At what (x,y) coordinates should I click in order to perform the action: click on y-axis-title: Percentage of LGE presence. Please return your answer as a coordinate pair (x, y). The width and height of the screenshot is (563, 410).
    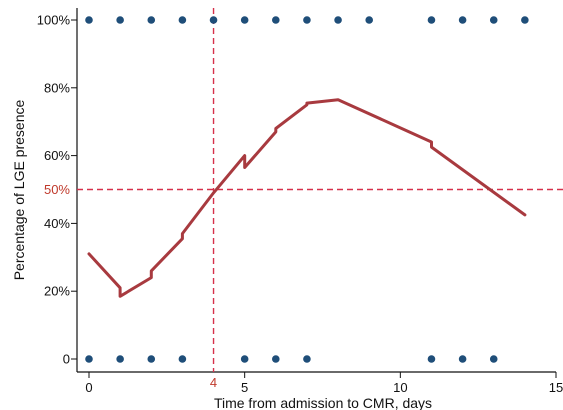
    Looking at the image, I should click on (19, 190).